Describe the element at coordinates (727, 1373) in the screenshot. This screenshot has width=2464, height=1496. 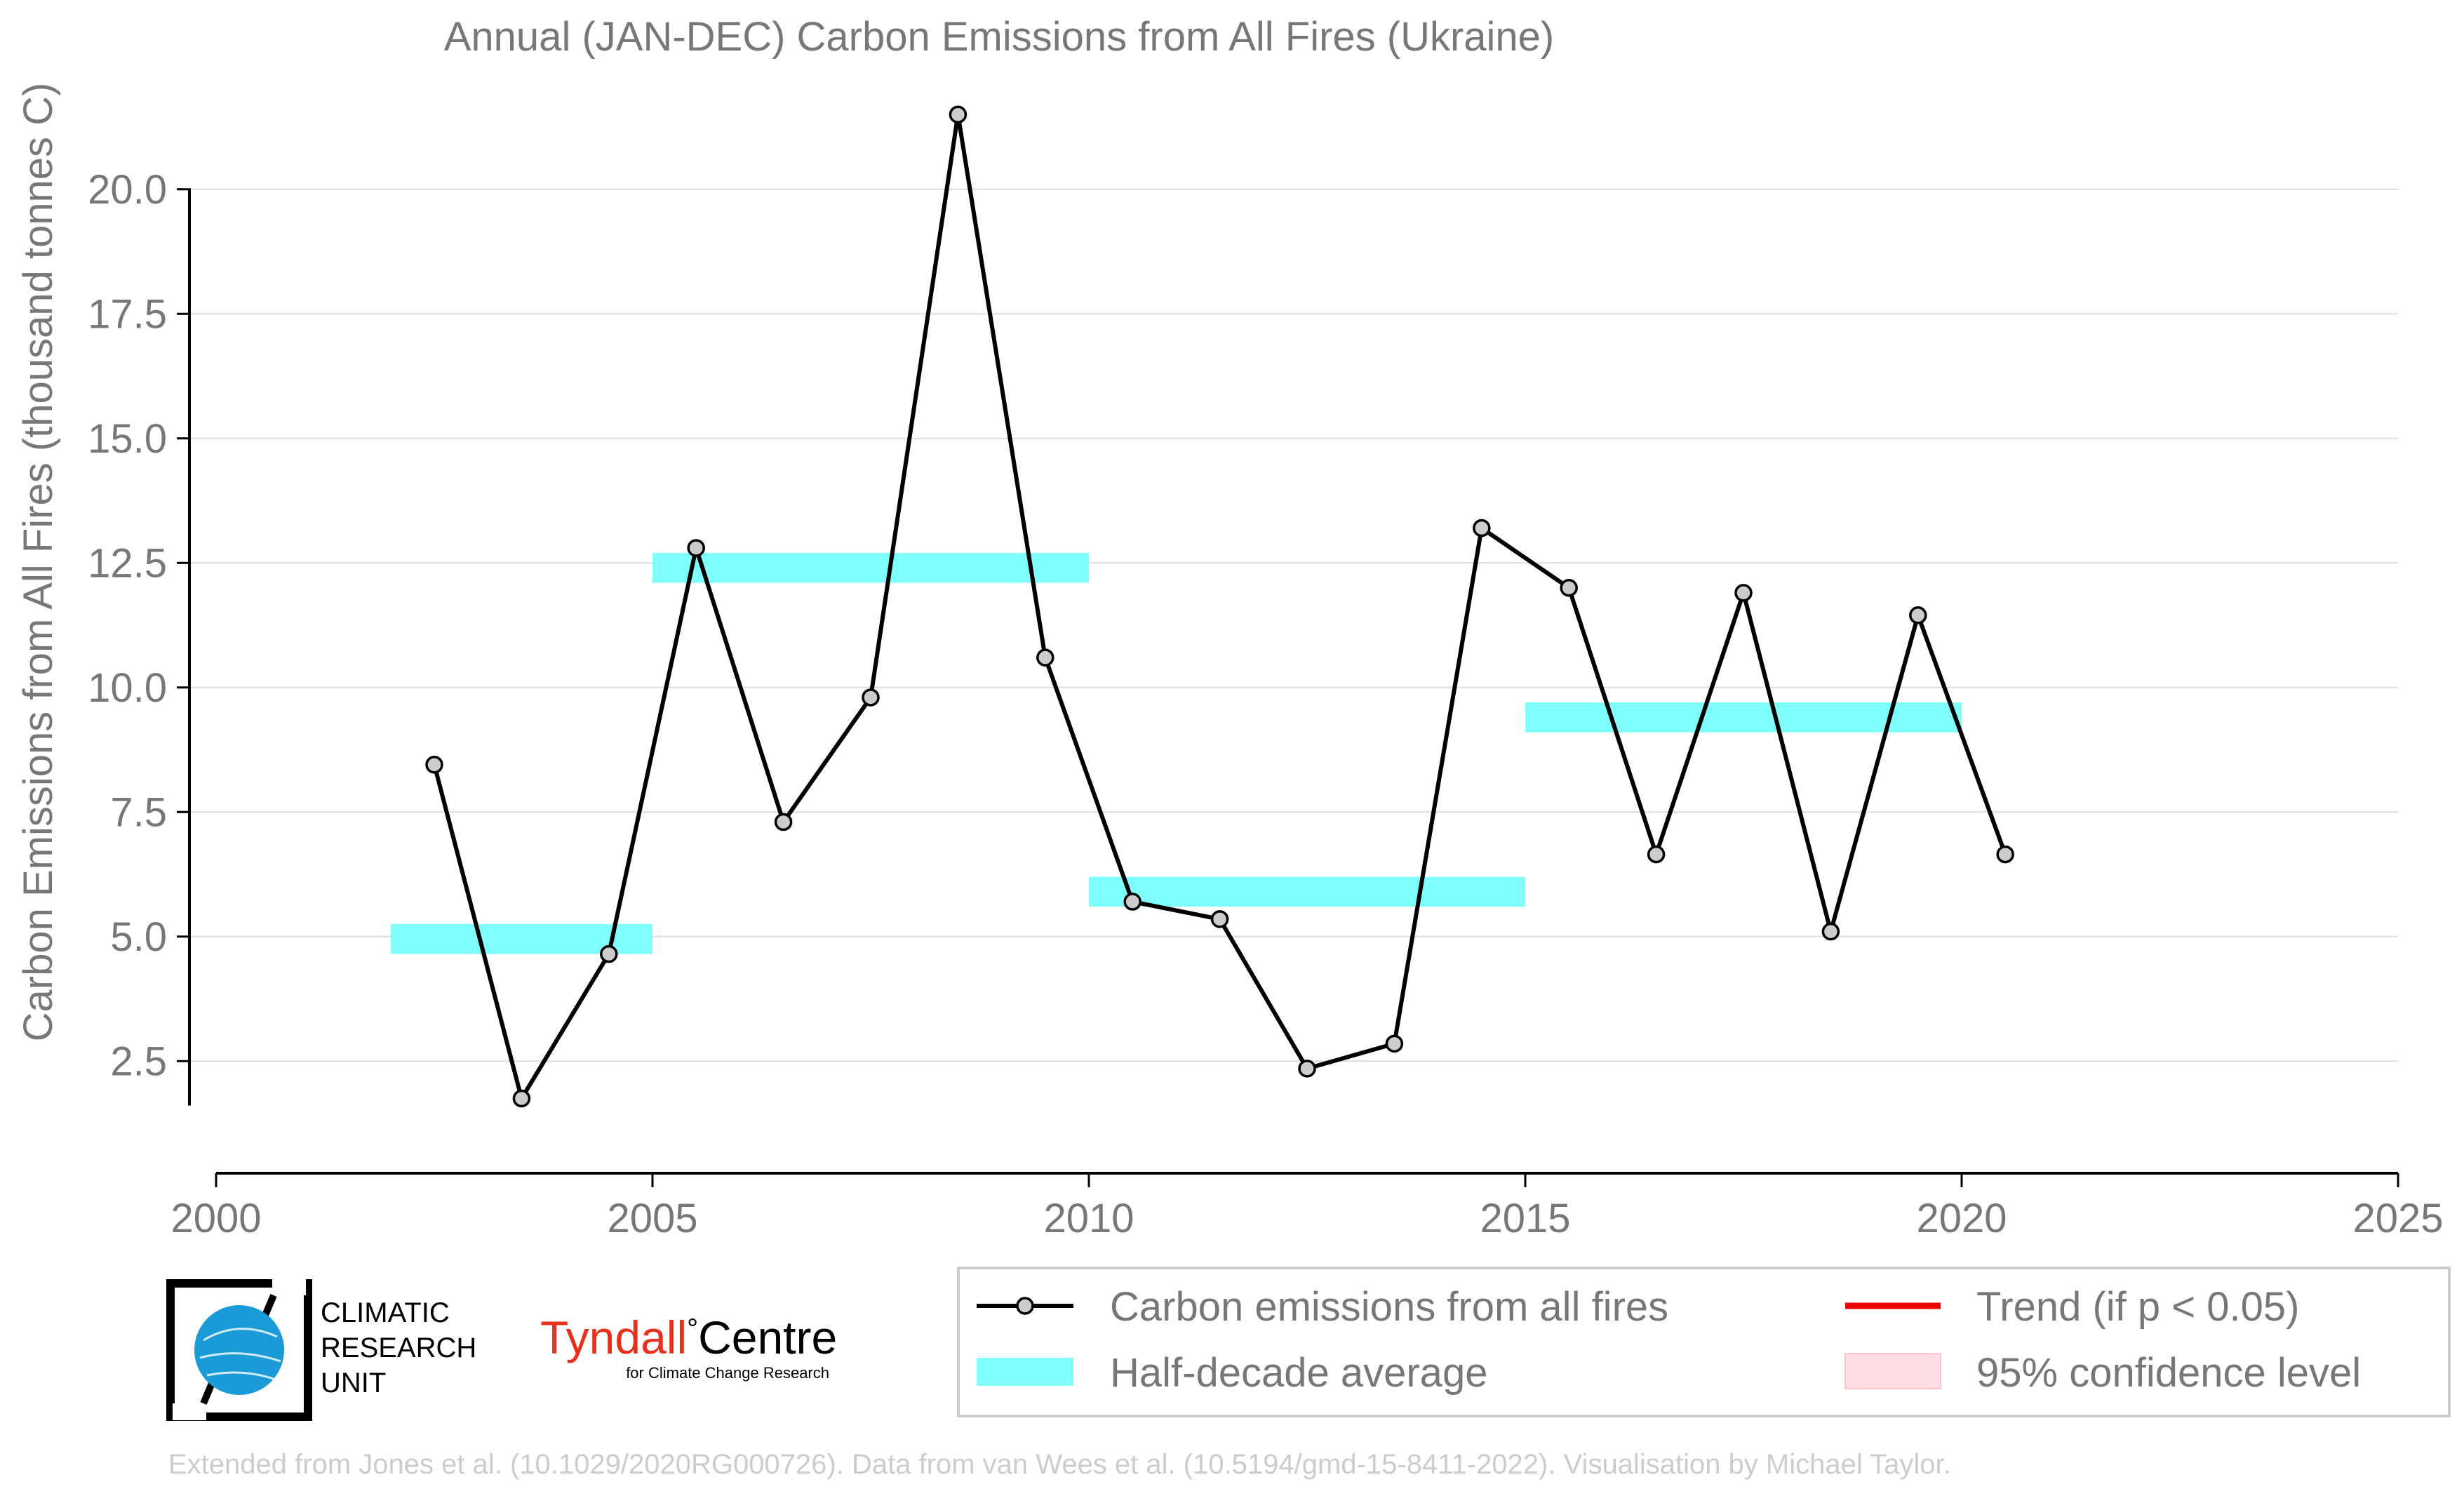
I see `tyndall-subtitle: for Climate Change Research` at that location.